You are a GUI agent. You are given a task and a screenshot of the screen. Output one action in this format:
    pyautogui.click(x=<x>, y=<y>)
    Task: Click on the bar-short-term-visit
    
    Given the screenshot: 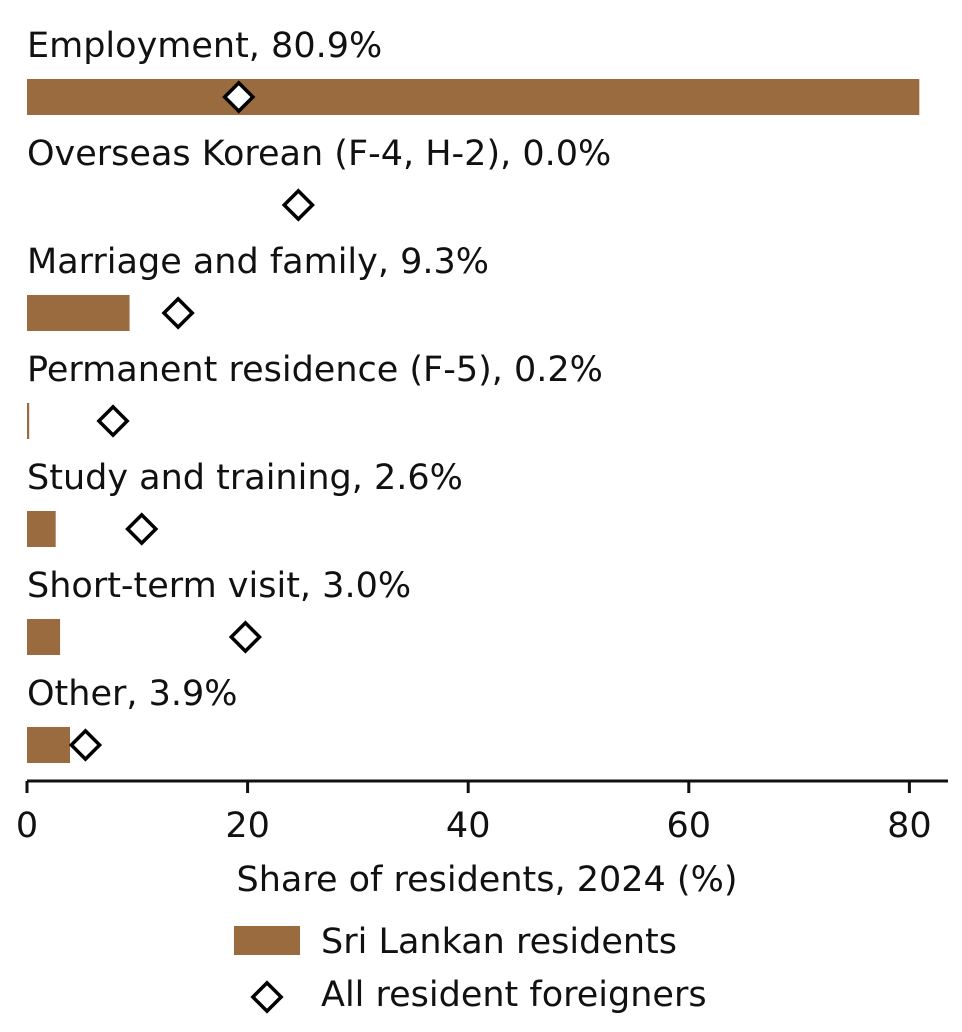 What is the action you would take?
    pyautogui.click(x=44, y=637)
    